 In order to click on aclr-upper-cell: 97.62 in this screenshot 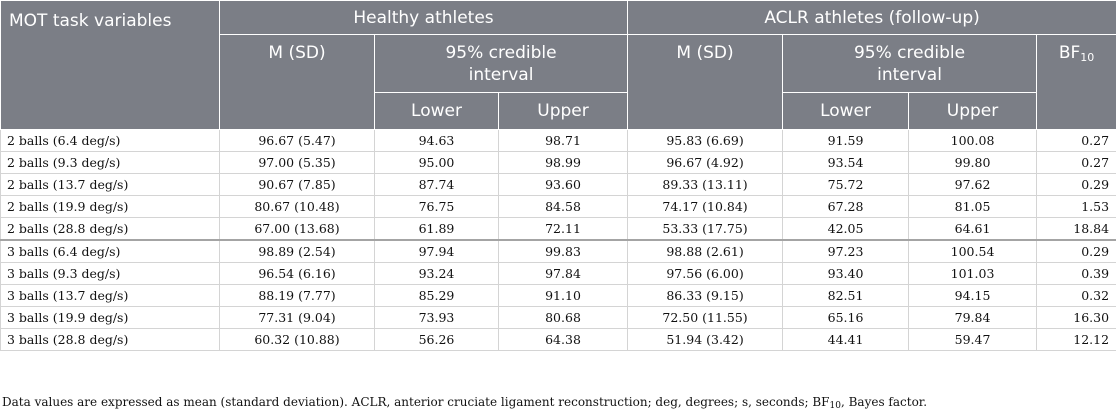, I will do `click(973, 184)`.